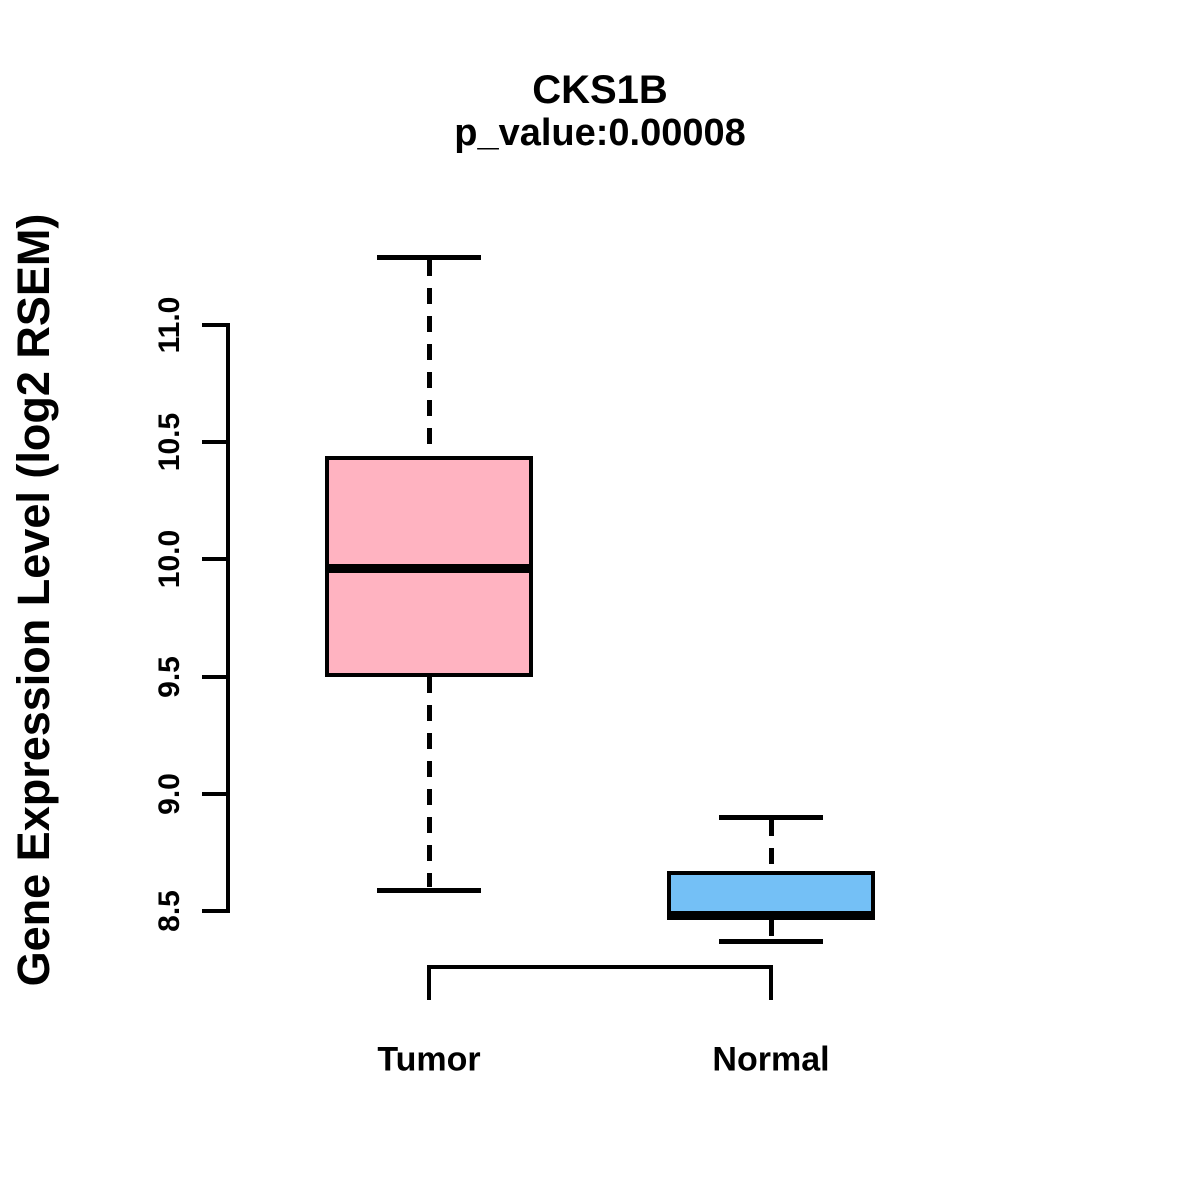 Image resolution: width=1200 pixels, height=1200 pixels. Describe the element at coordinates (169, 325) in the screenshot. I see `y-axis-tick-label: 11.0` at that location.